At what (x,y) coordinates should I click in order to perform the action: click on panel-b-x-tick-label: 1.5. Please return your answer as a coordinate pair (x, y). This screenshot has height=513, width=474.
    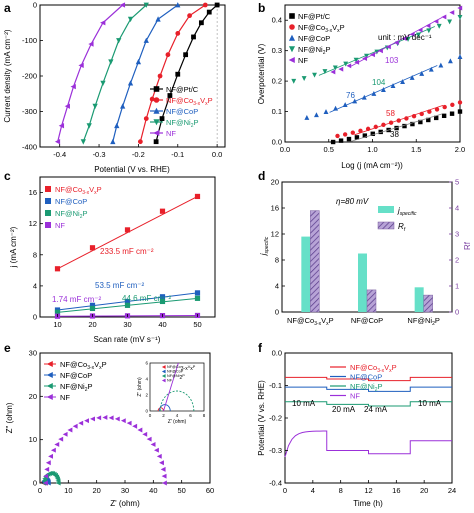
    Looking at the image, I should click on (416, 149).